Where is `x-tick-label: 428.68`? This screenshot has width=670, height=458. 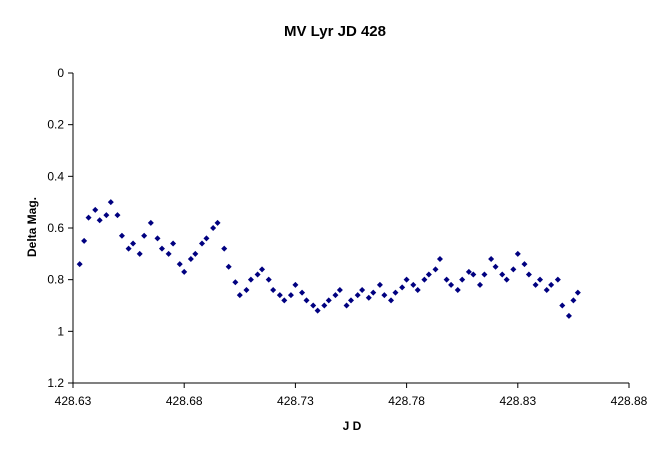 x-tick-label: 428.68 is located at coordinates (184, 401).